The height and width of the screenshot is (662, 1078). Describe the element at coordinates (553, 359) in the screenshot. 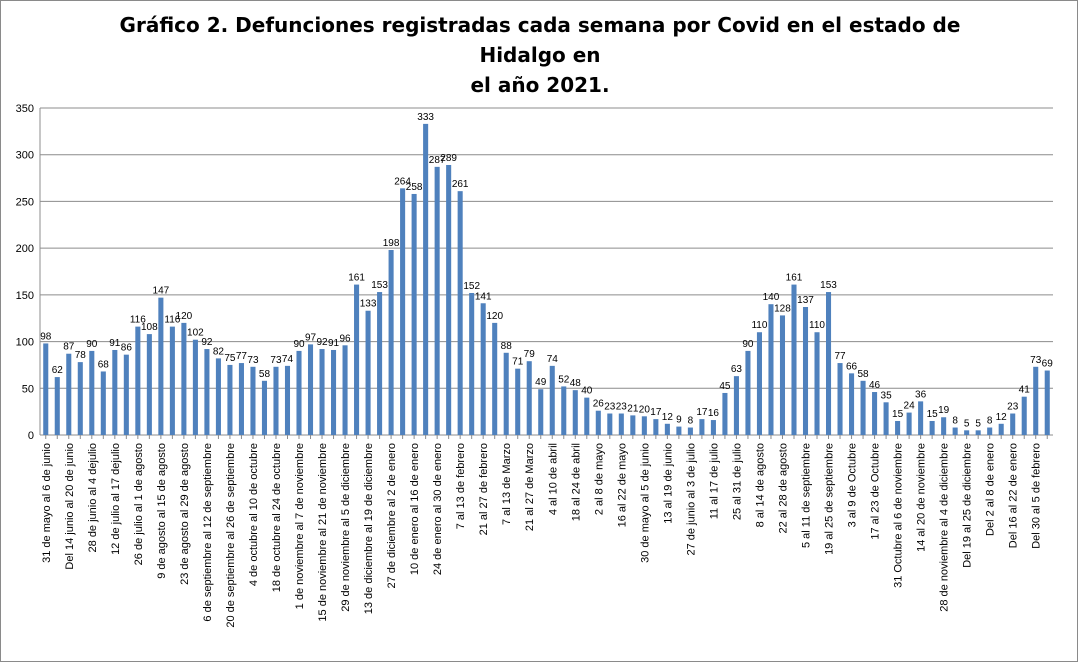

I see `data-label: 74` at that location.